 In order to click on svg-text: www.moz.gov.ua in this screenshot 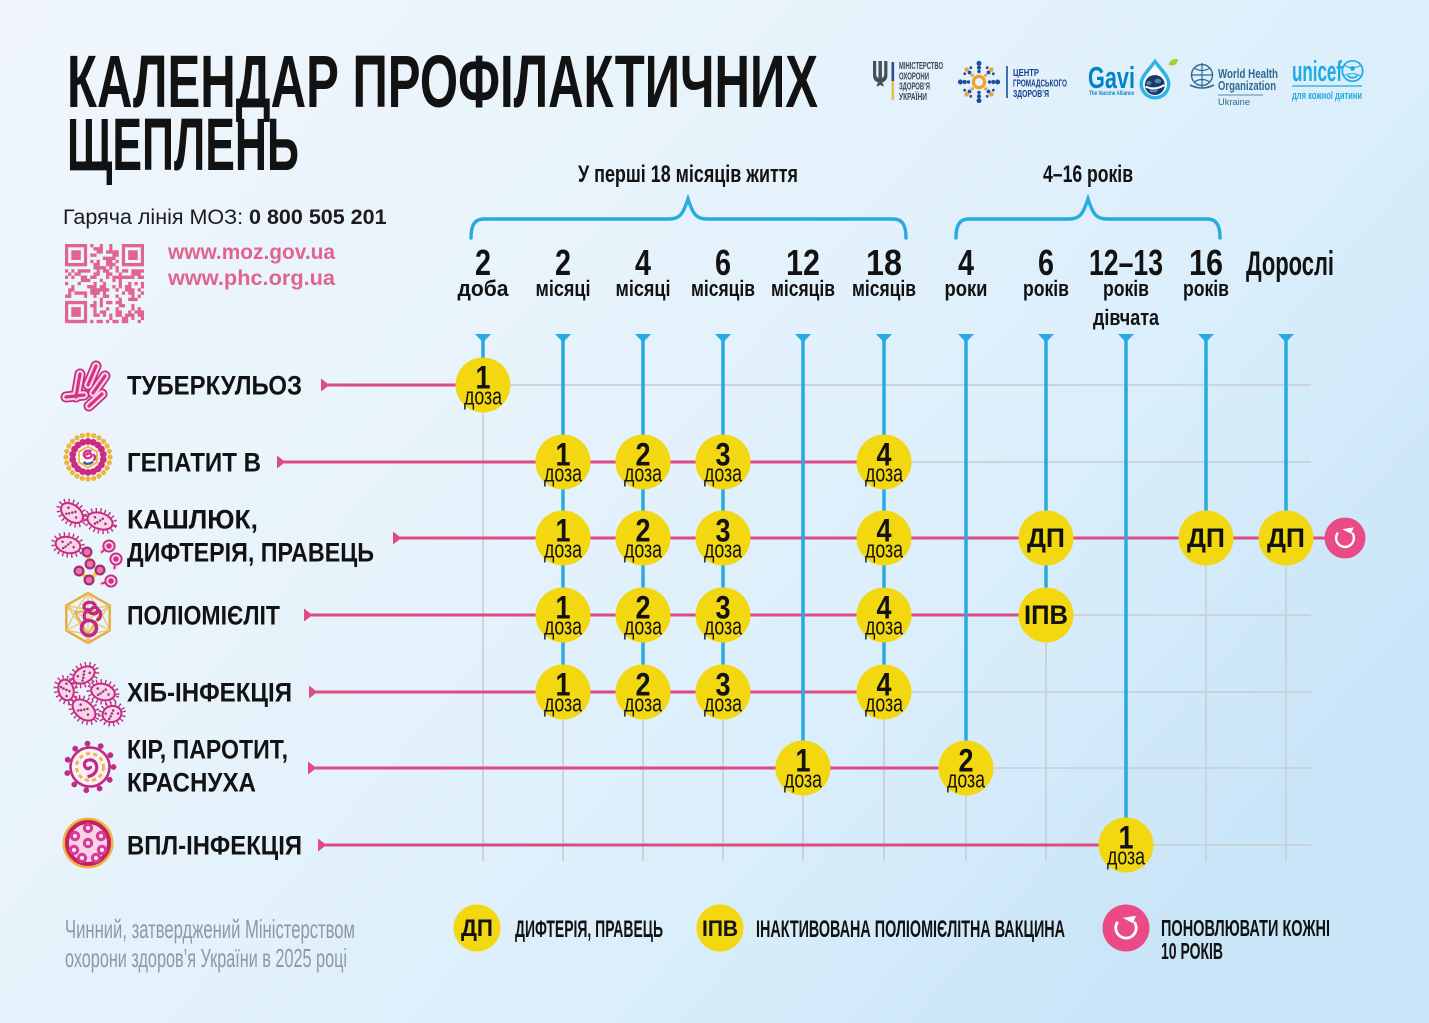, I will do `click(251, 252)`.